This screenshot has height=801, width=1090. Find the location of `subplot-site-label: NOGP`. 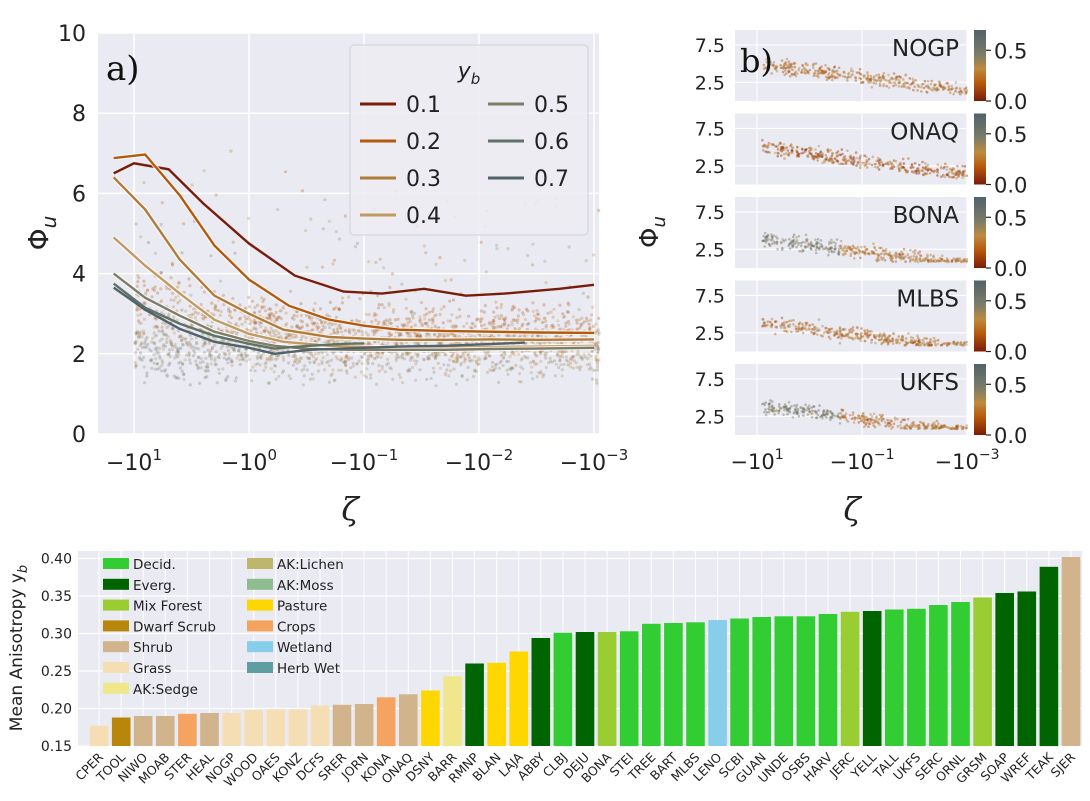

subplot-site-label: NOGP is located at coordinates (925, 49).